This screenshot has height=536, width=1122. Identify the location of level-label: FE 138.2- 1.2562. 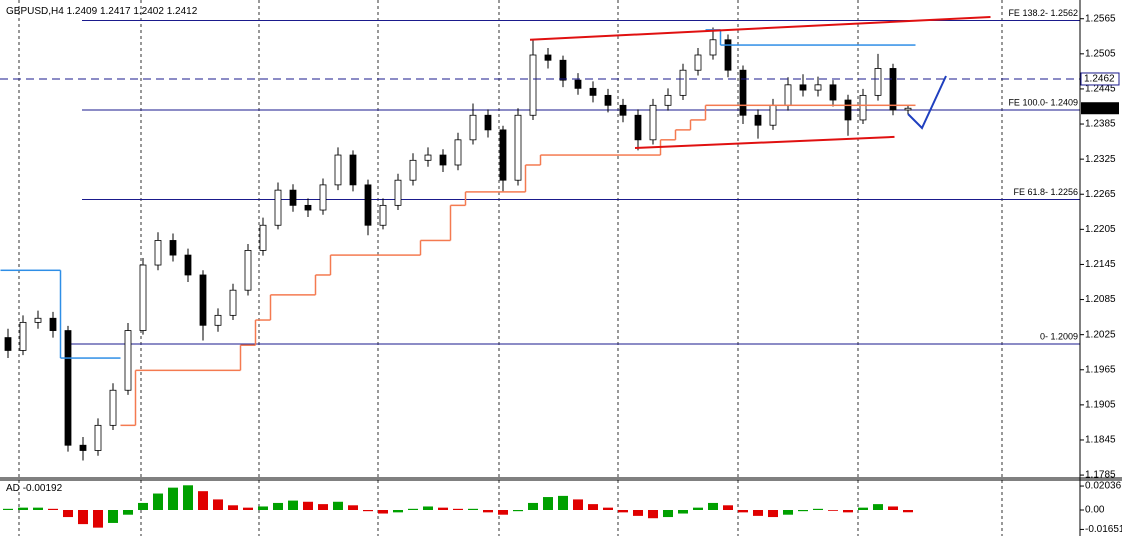
(1043, 13).